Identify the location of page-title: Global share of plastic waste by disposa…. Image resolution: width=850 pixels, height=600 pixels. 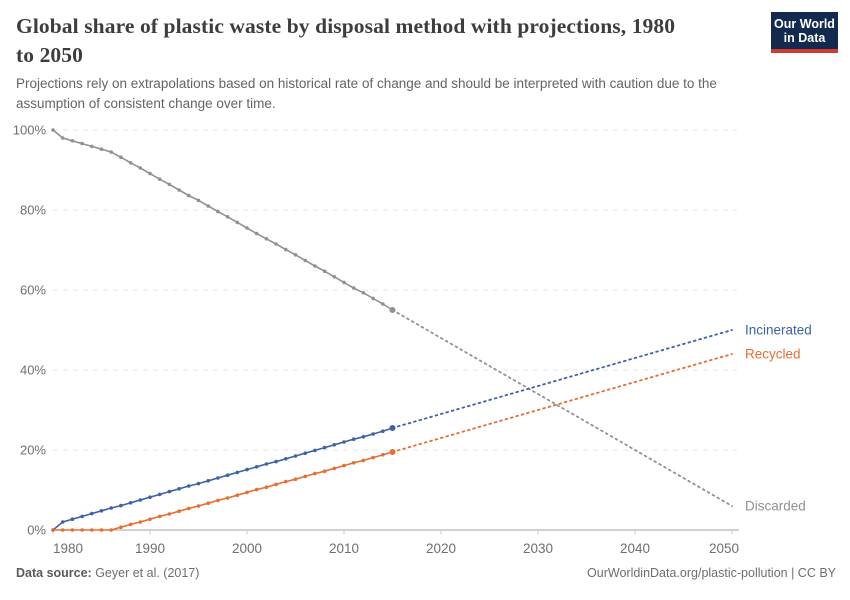
(381, 41).